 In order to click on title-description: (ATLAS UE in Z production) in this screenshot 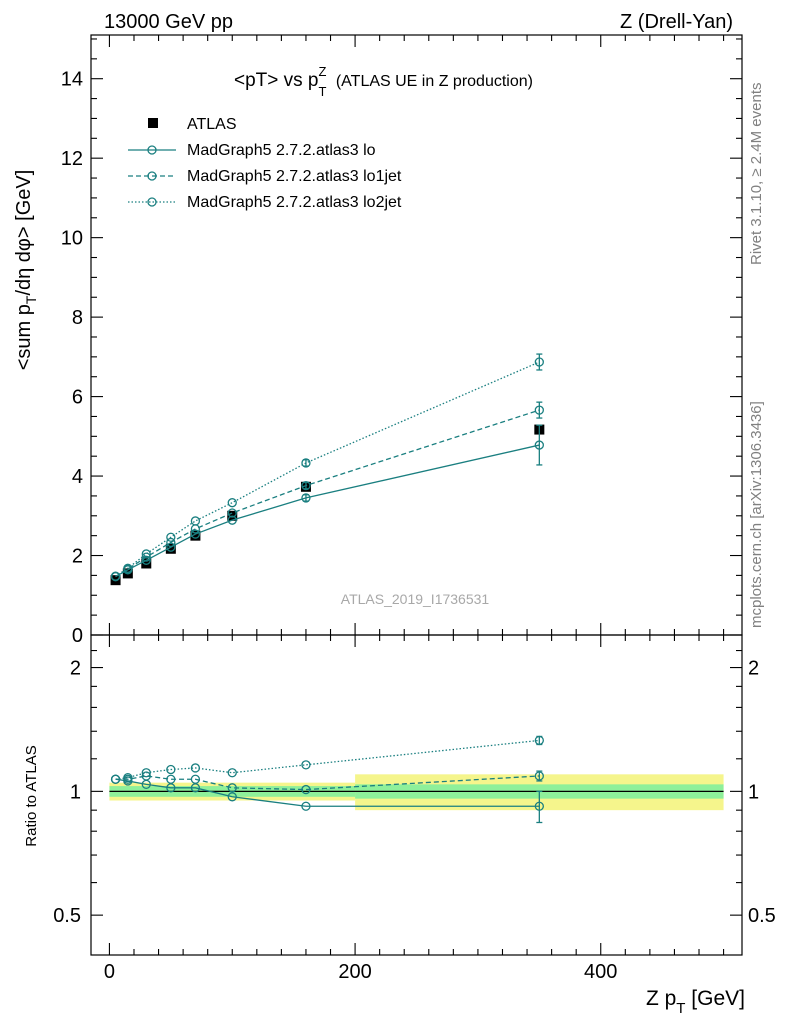, I will do `click(432, 81)`.